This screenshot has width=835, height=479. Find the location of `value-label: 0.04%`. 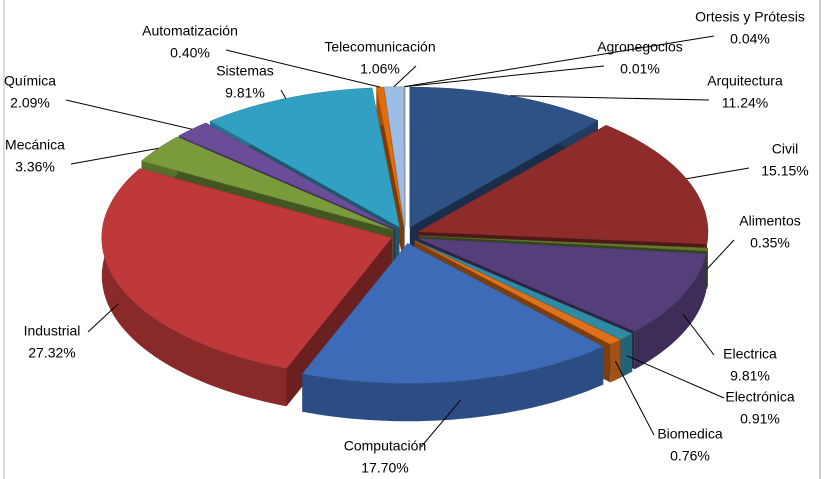

value-label: 0.04% is located at coordinates (750, 39).